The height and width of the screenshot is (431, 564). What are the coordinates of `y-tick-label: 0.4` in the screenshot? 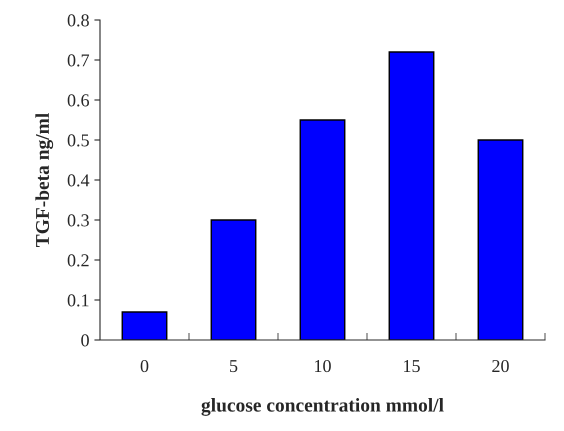 It's located at (79, 180).